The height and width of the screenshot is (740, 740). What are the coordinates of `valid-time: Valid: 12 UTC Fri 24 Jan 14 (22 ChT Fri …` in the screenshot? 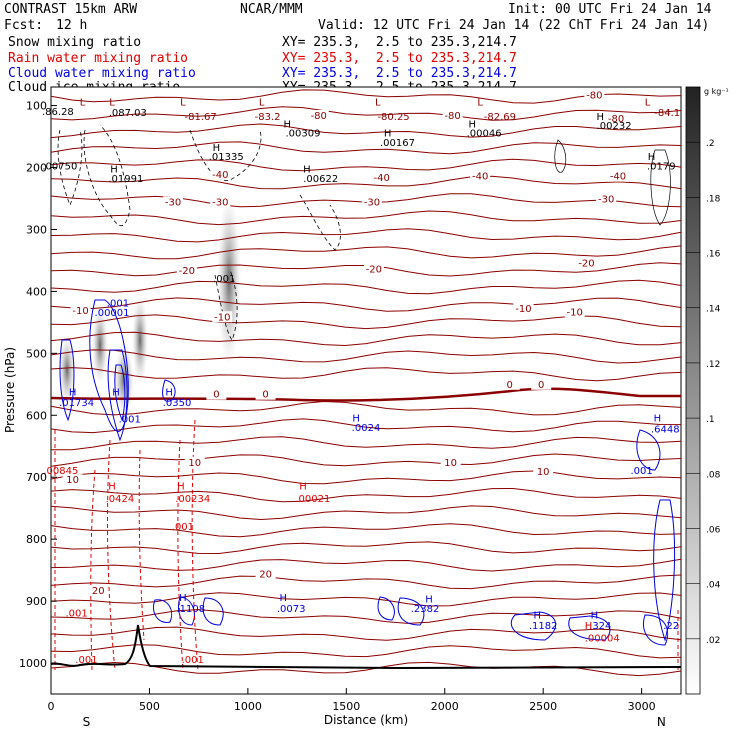 It's located at (514, 25).